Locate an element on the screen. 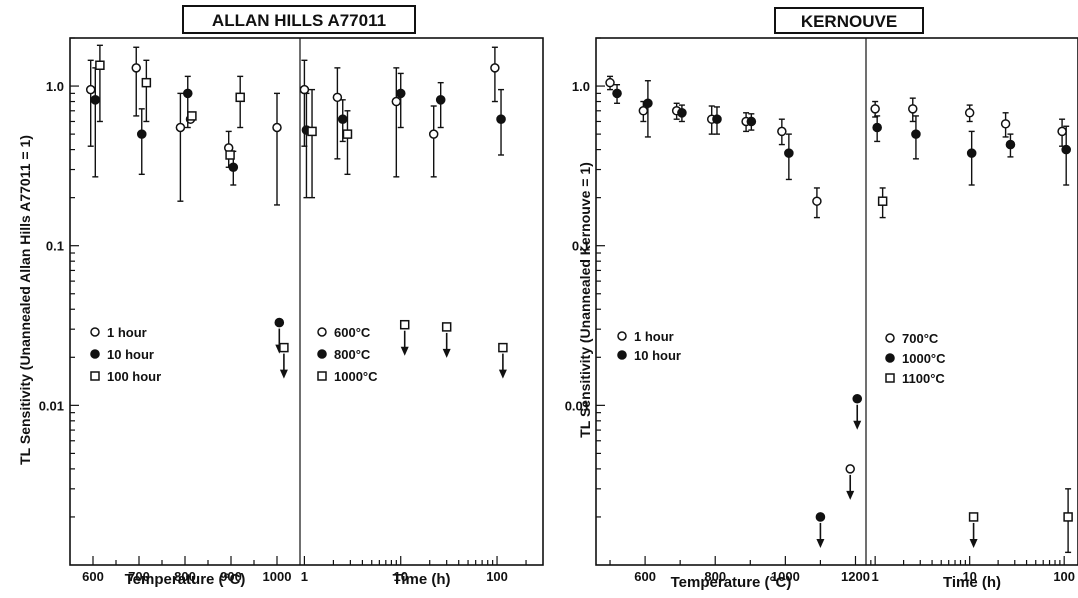 This screenshot has height=598, width=1078. chart-title: KERNOUVE is located at coordinates (849, 21).